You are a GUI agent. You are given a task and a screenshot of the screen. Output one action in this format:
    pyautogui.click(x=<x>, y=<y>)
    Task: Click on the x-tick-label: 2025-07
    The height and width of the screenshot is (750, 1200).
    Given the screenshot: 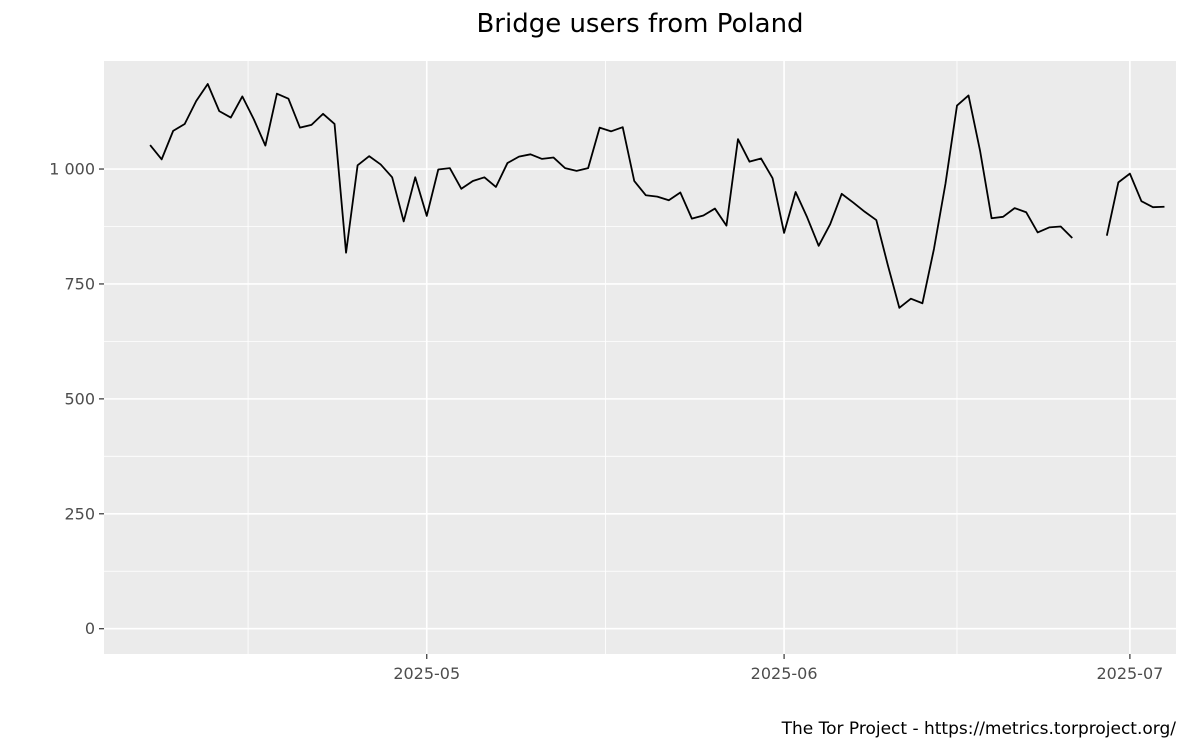 What is the action you would take?
    pyautogui.click(x=1129, y=673)
    